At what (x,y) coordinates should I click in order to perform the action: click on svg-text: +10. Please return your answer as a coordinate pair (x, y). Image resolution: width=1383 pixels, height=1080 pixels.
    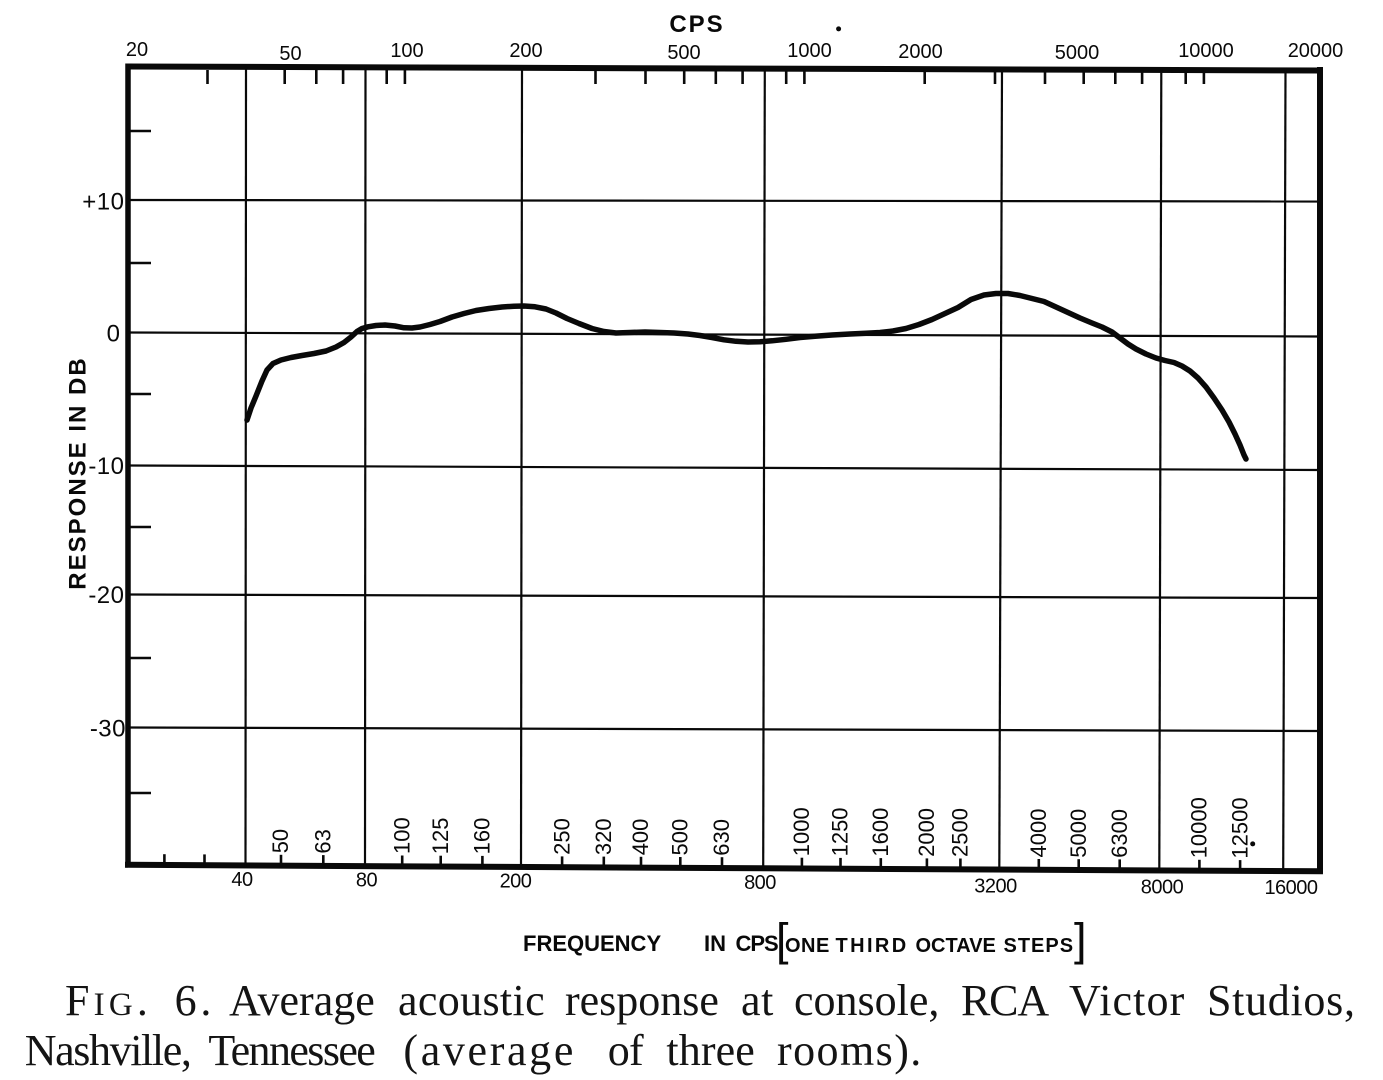
    Looking at the image, I should click on (103, 202).